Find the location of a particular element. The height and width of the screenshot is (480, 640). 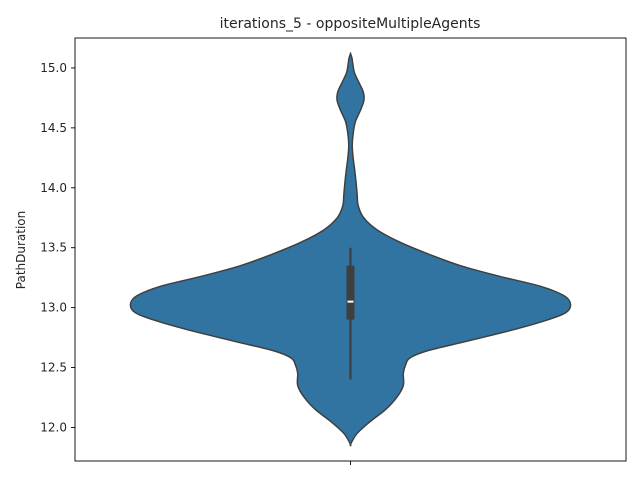

y-tick-label: 13.0 is located at coordinates (53, 308).